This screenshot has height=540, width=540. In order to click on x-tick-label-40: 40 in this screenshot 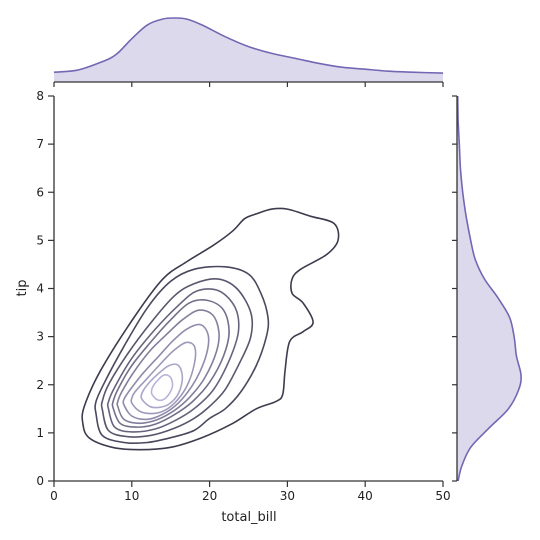, I will do `click(365, 496)`.